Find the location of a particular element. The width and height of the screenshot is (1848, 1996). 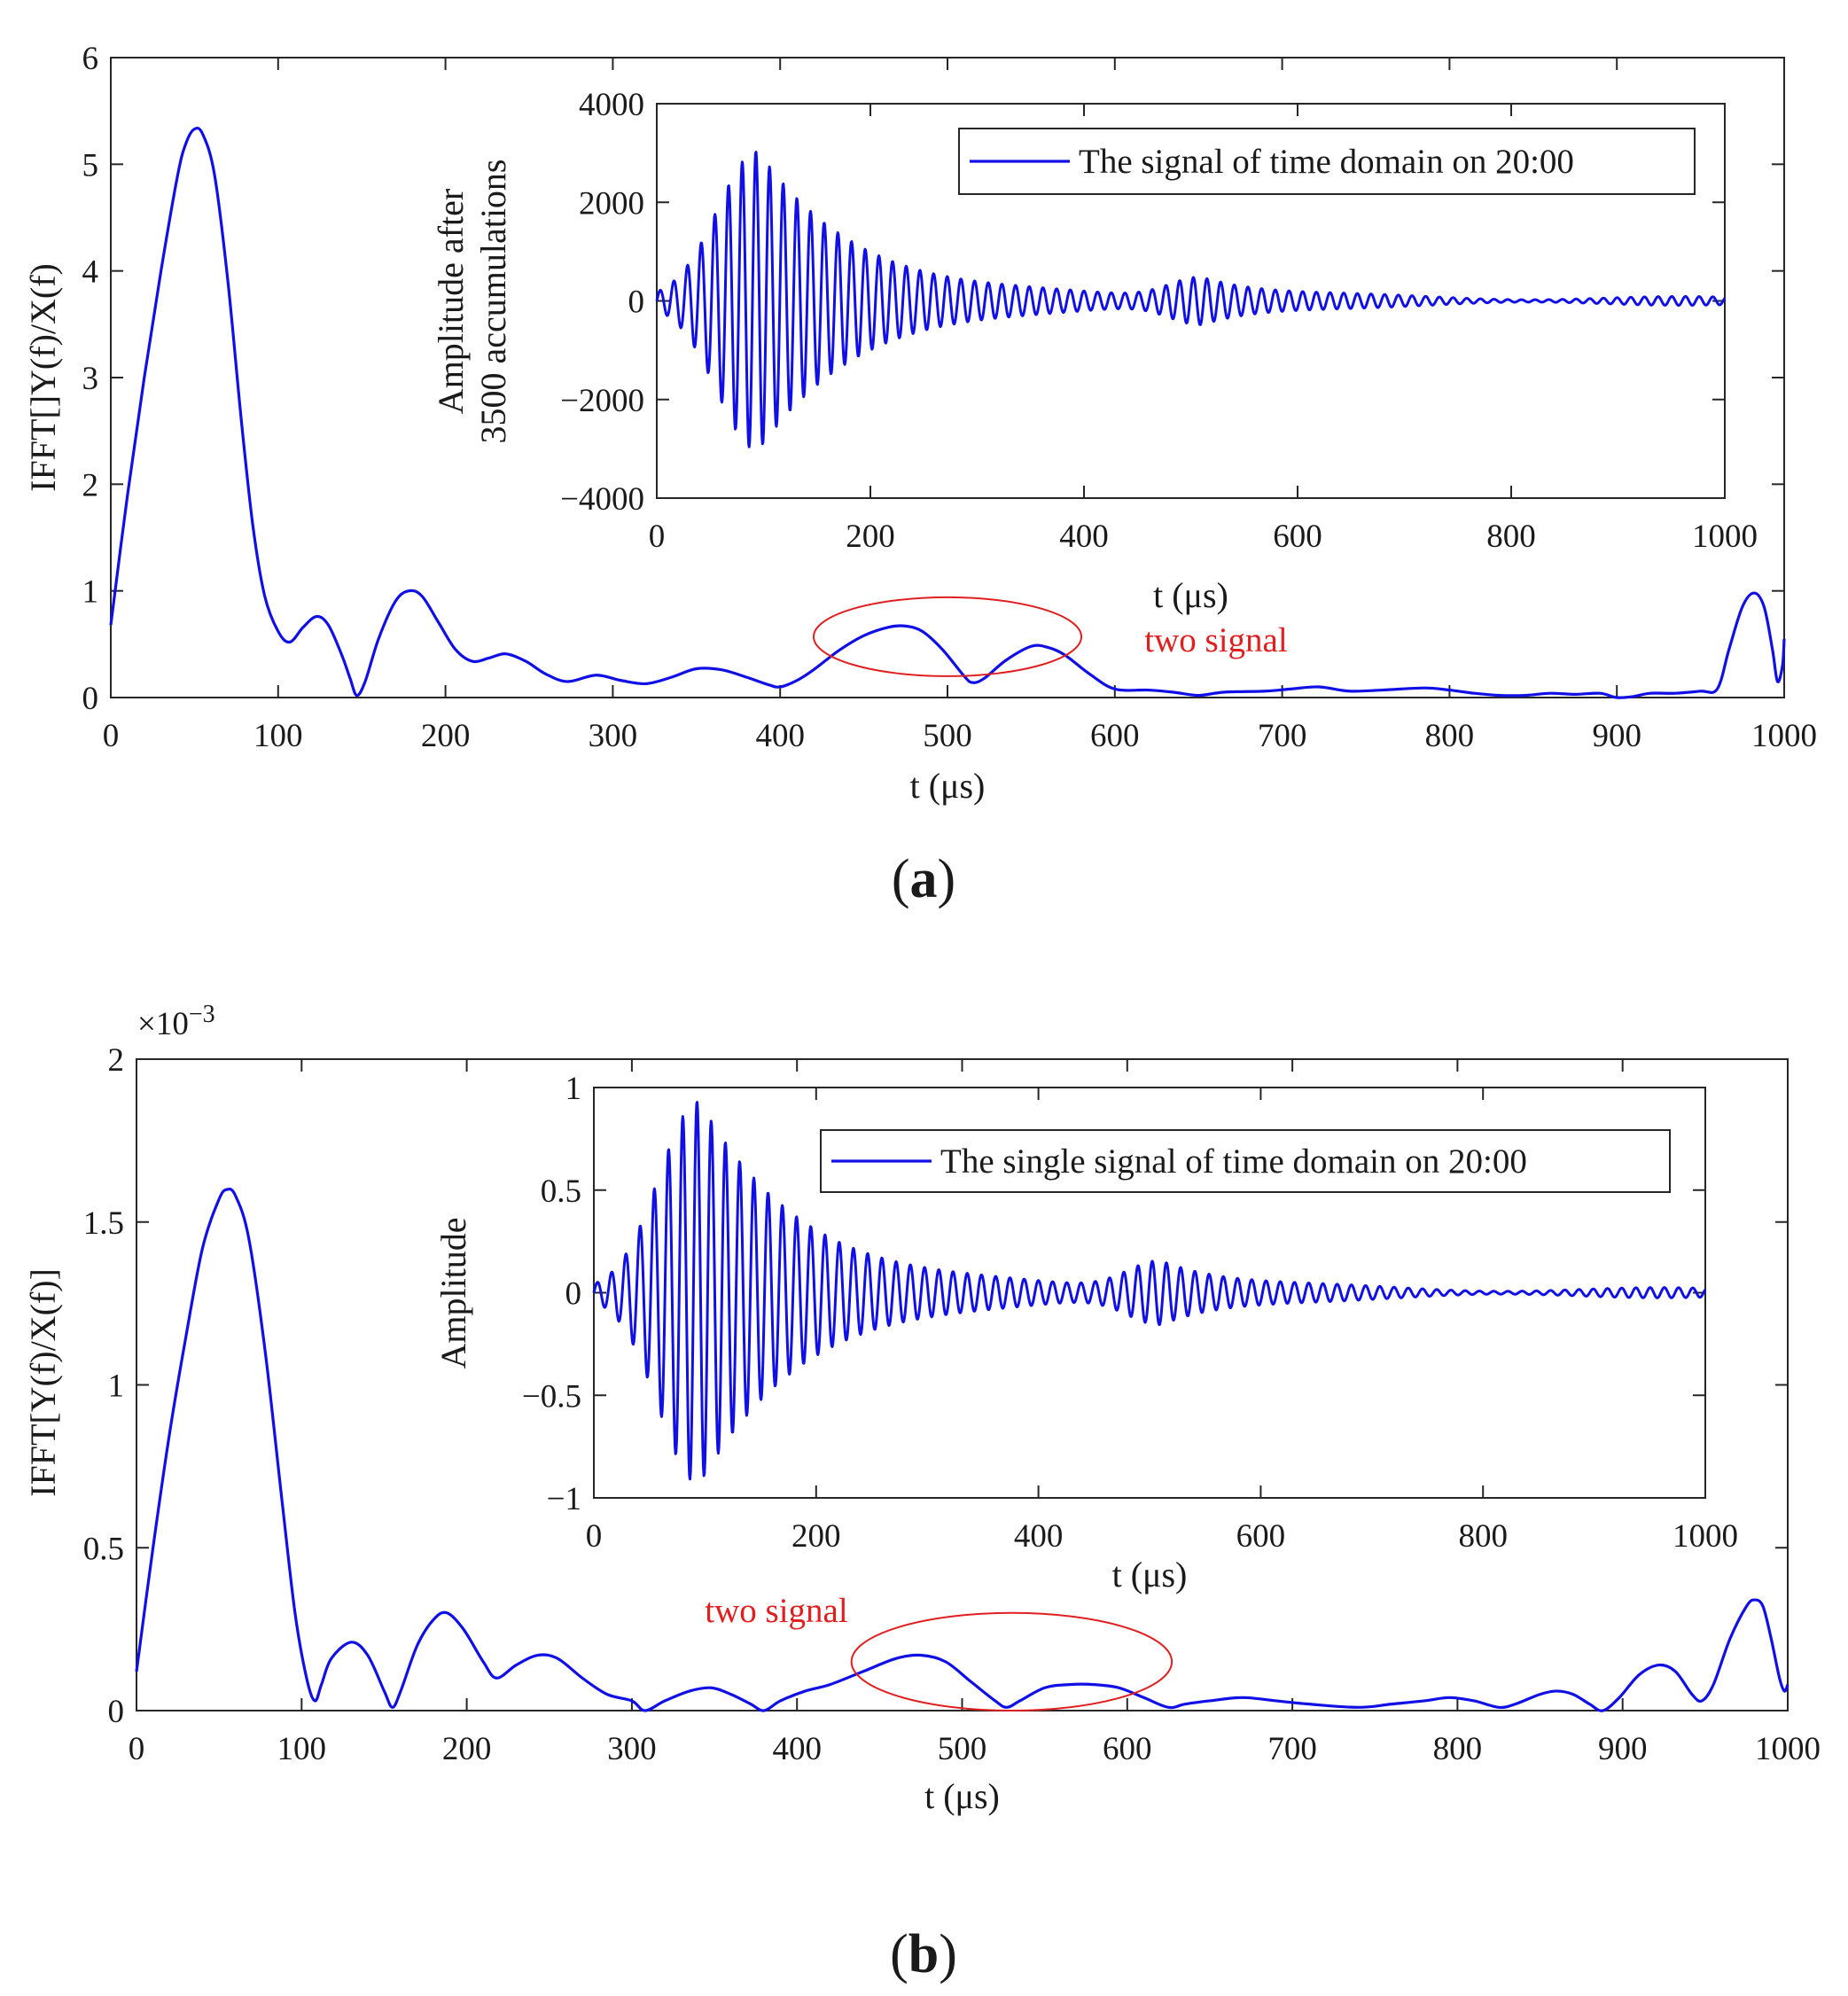

main-axis-ytick-label: 1.5 is located at coordinates (103, 1223).